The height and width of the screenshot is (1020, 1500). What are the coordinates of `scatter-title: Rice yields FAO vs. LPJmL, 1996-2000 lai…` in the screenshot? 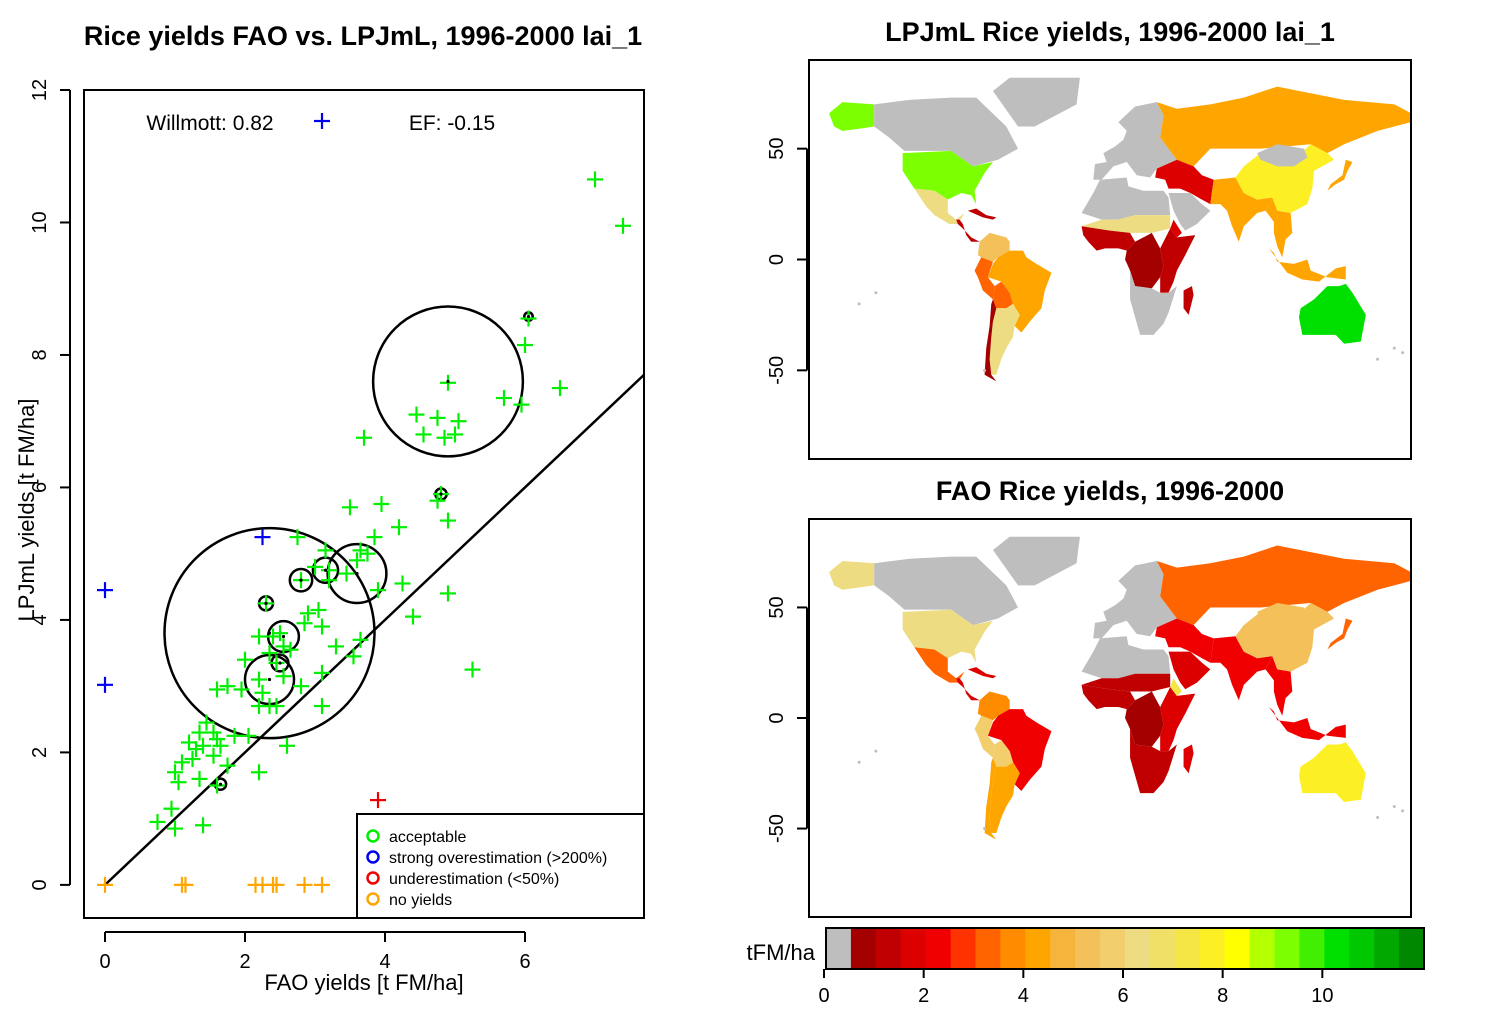 It's located at (363, 36).